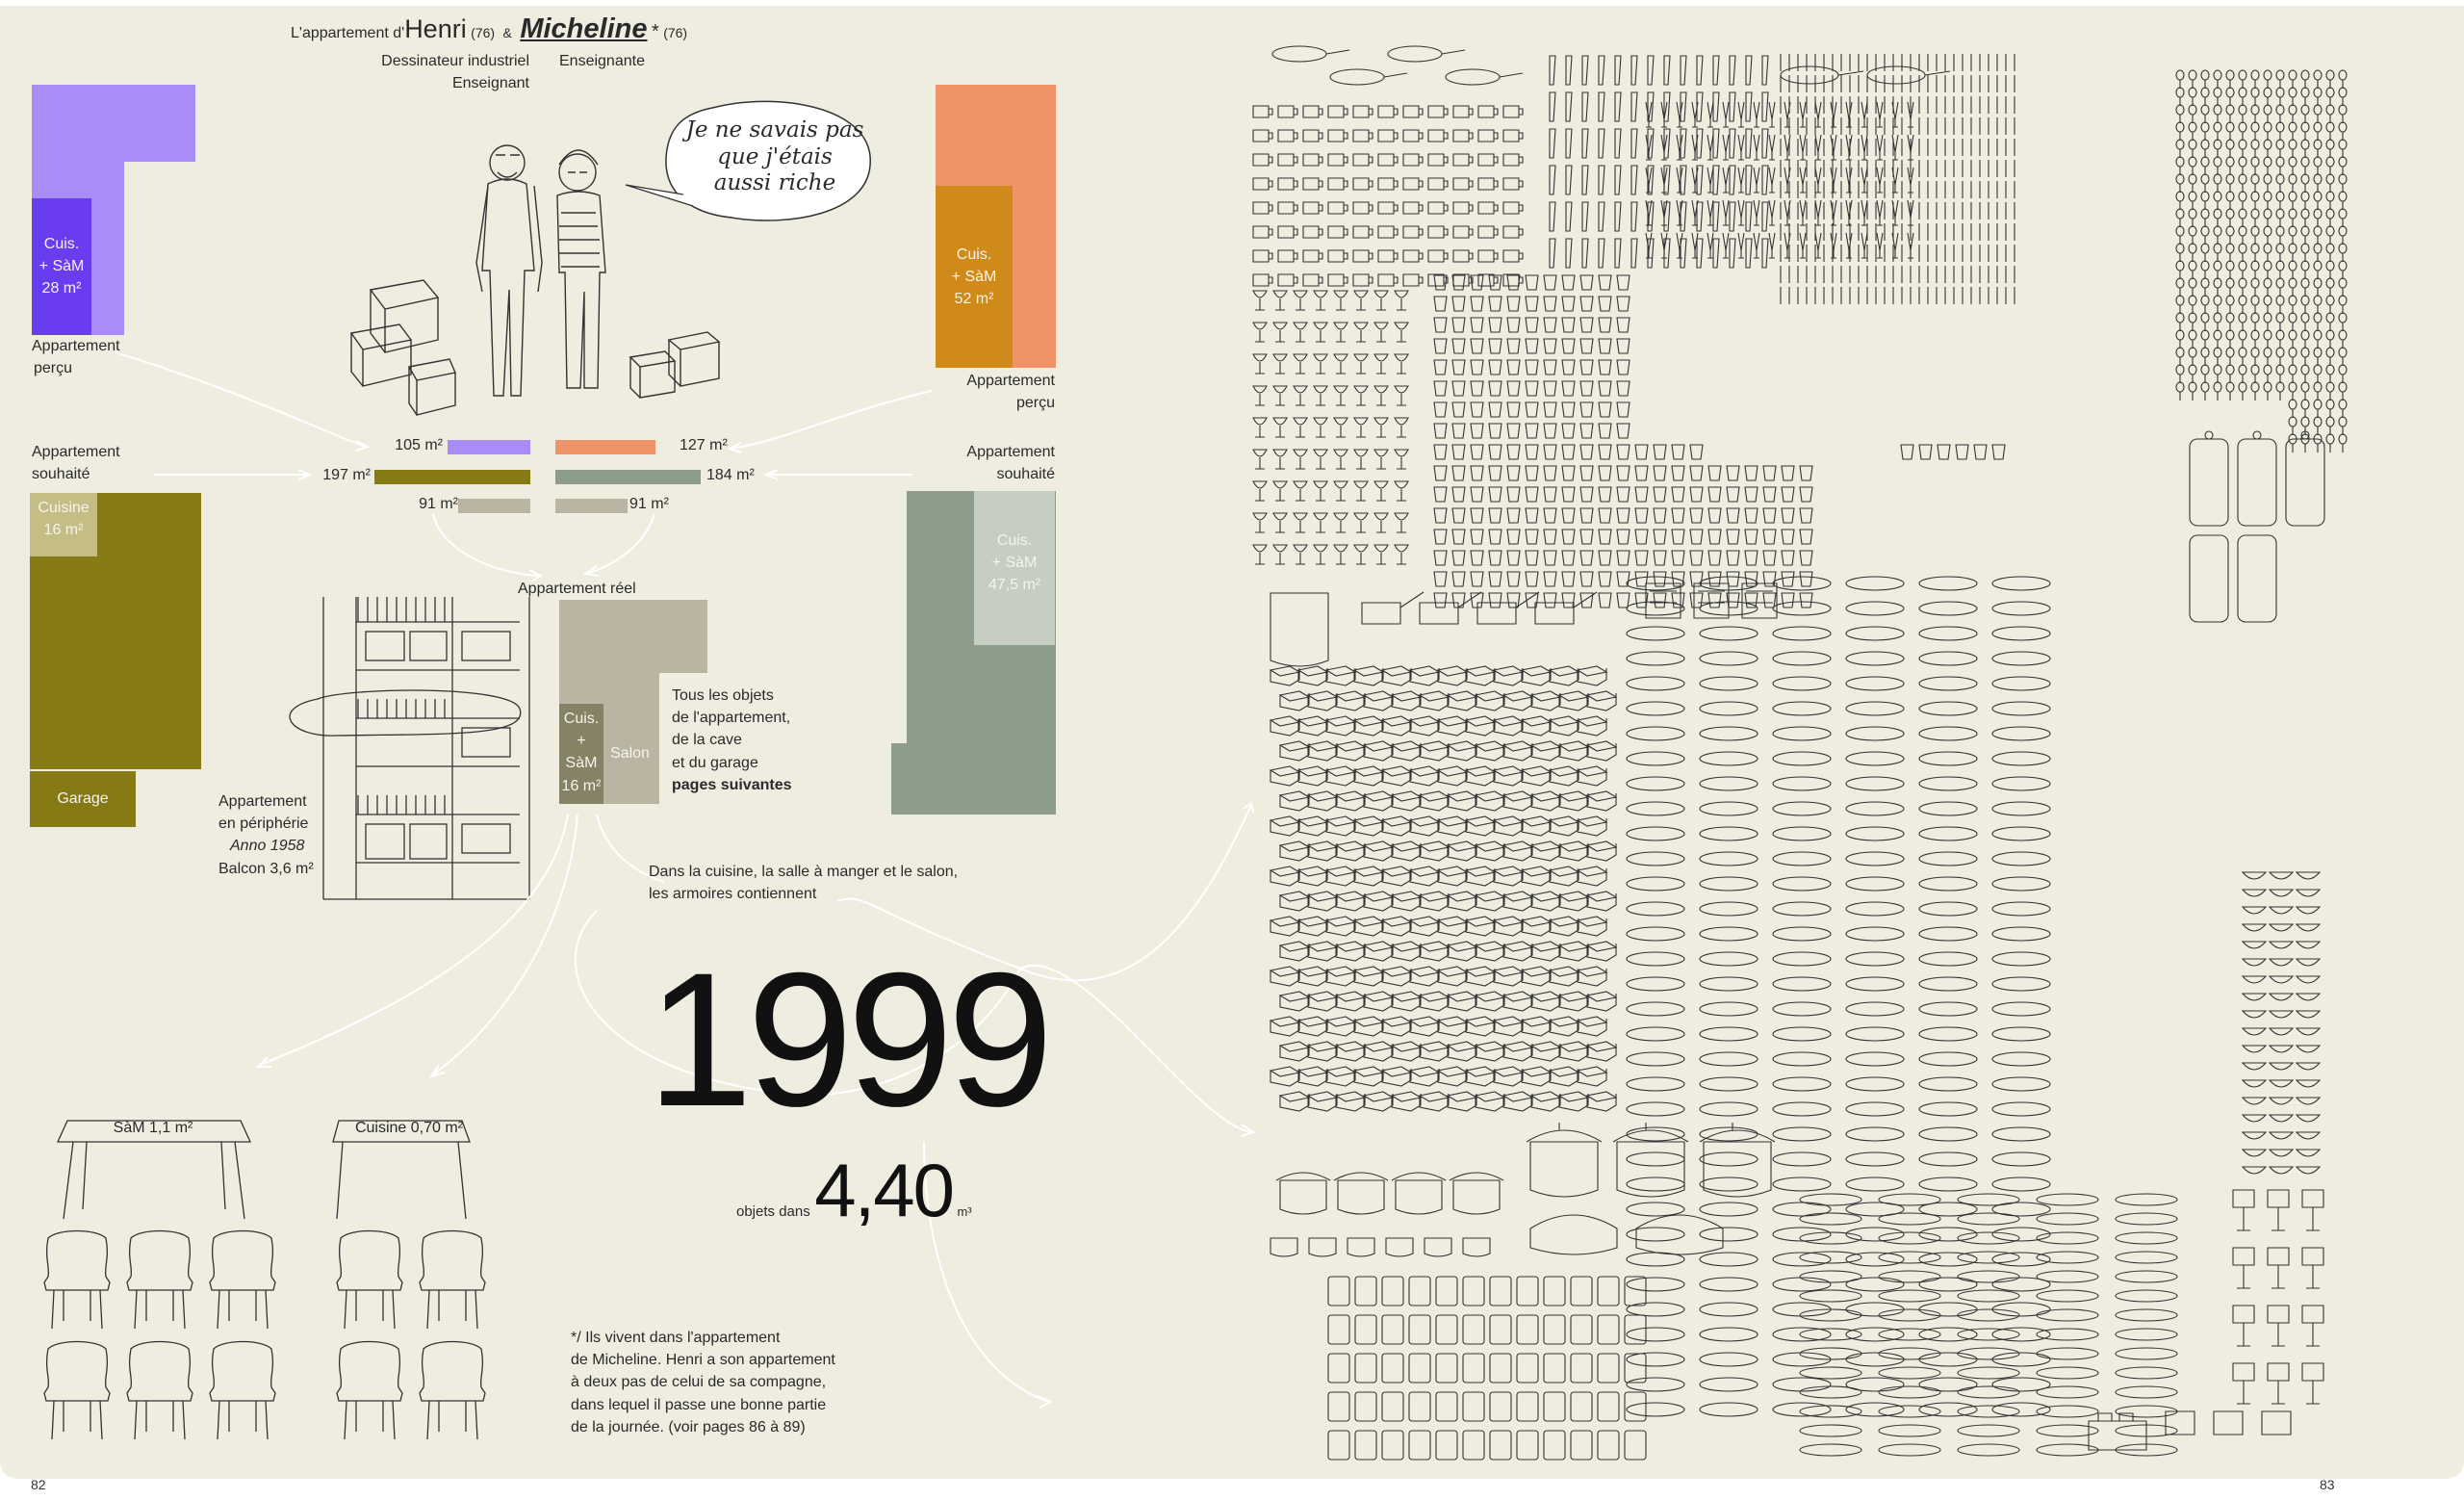  Describe the element at coordinates (346, 475) in the screenshot. I see `henri-wished-value: 197 m²` at that location.